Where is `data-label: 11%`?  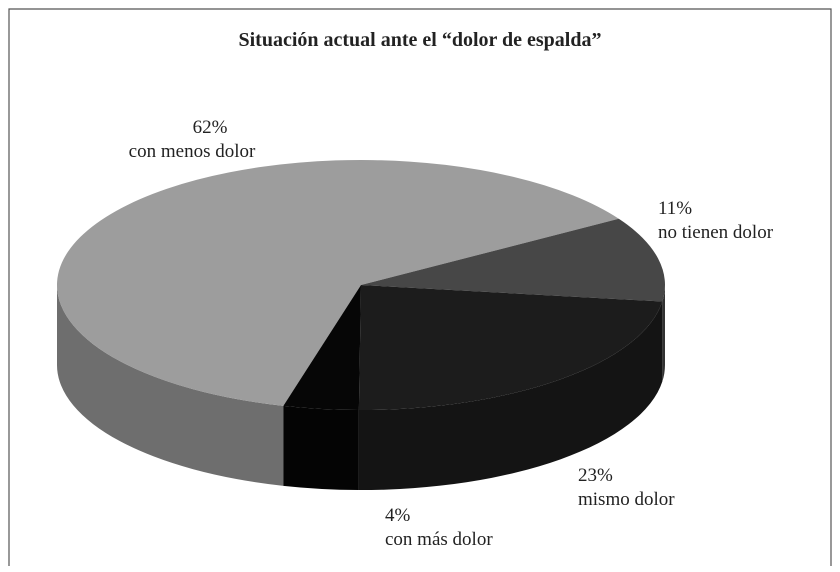
data-label: 11% is located at coordinates (675, 208).